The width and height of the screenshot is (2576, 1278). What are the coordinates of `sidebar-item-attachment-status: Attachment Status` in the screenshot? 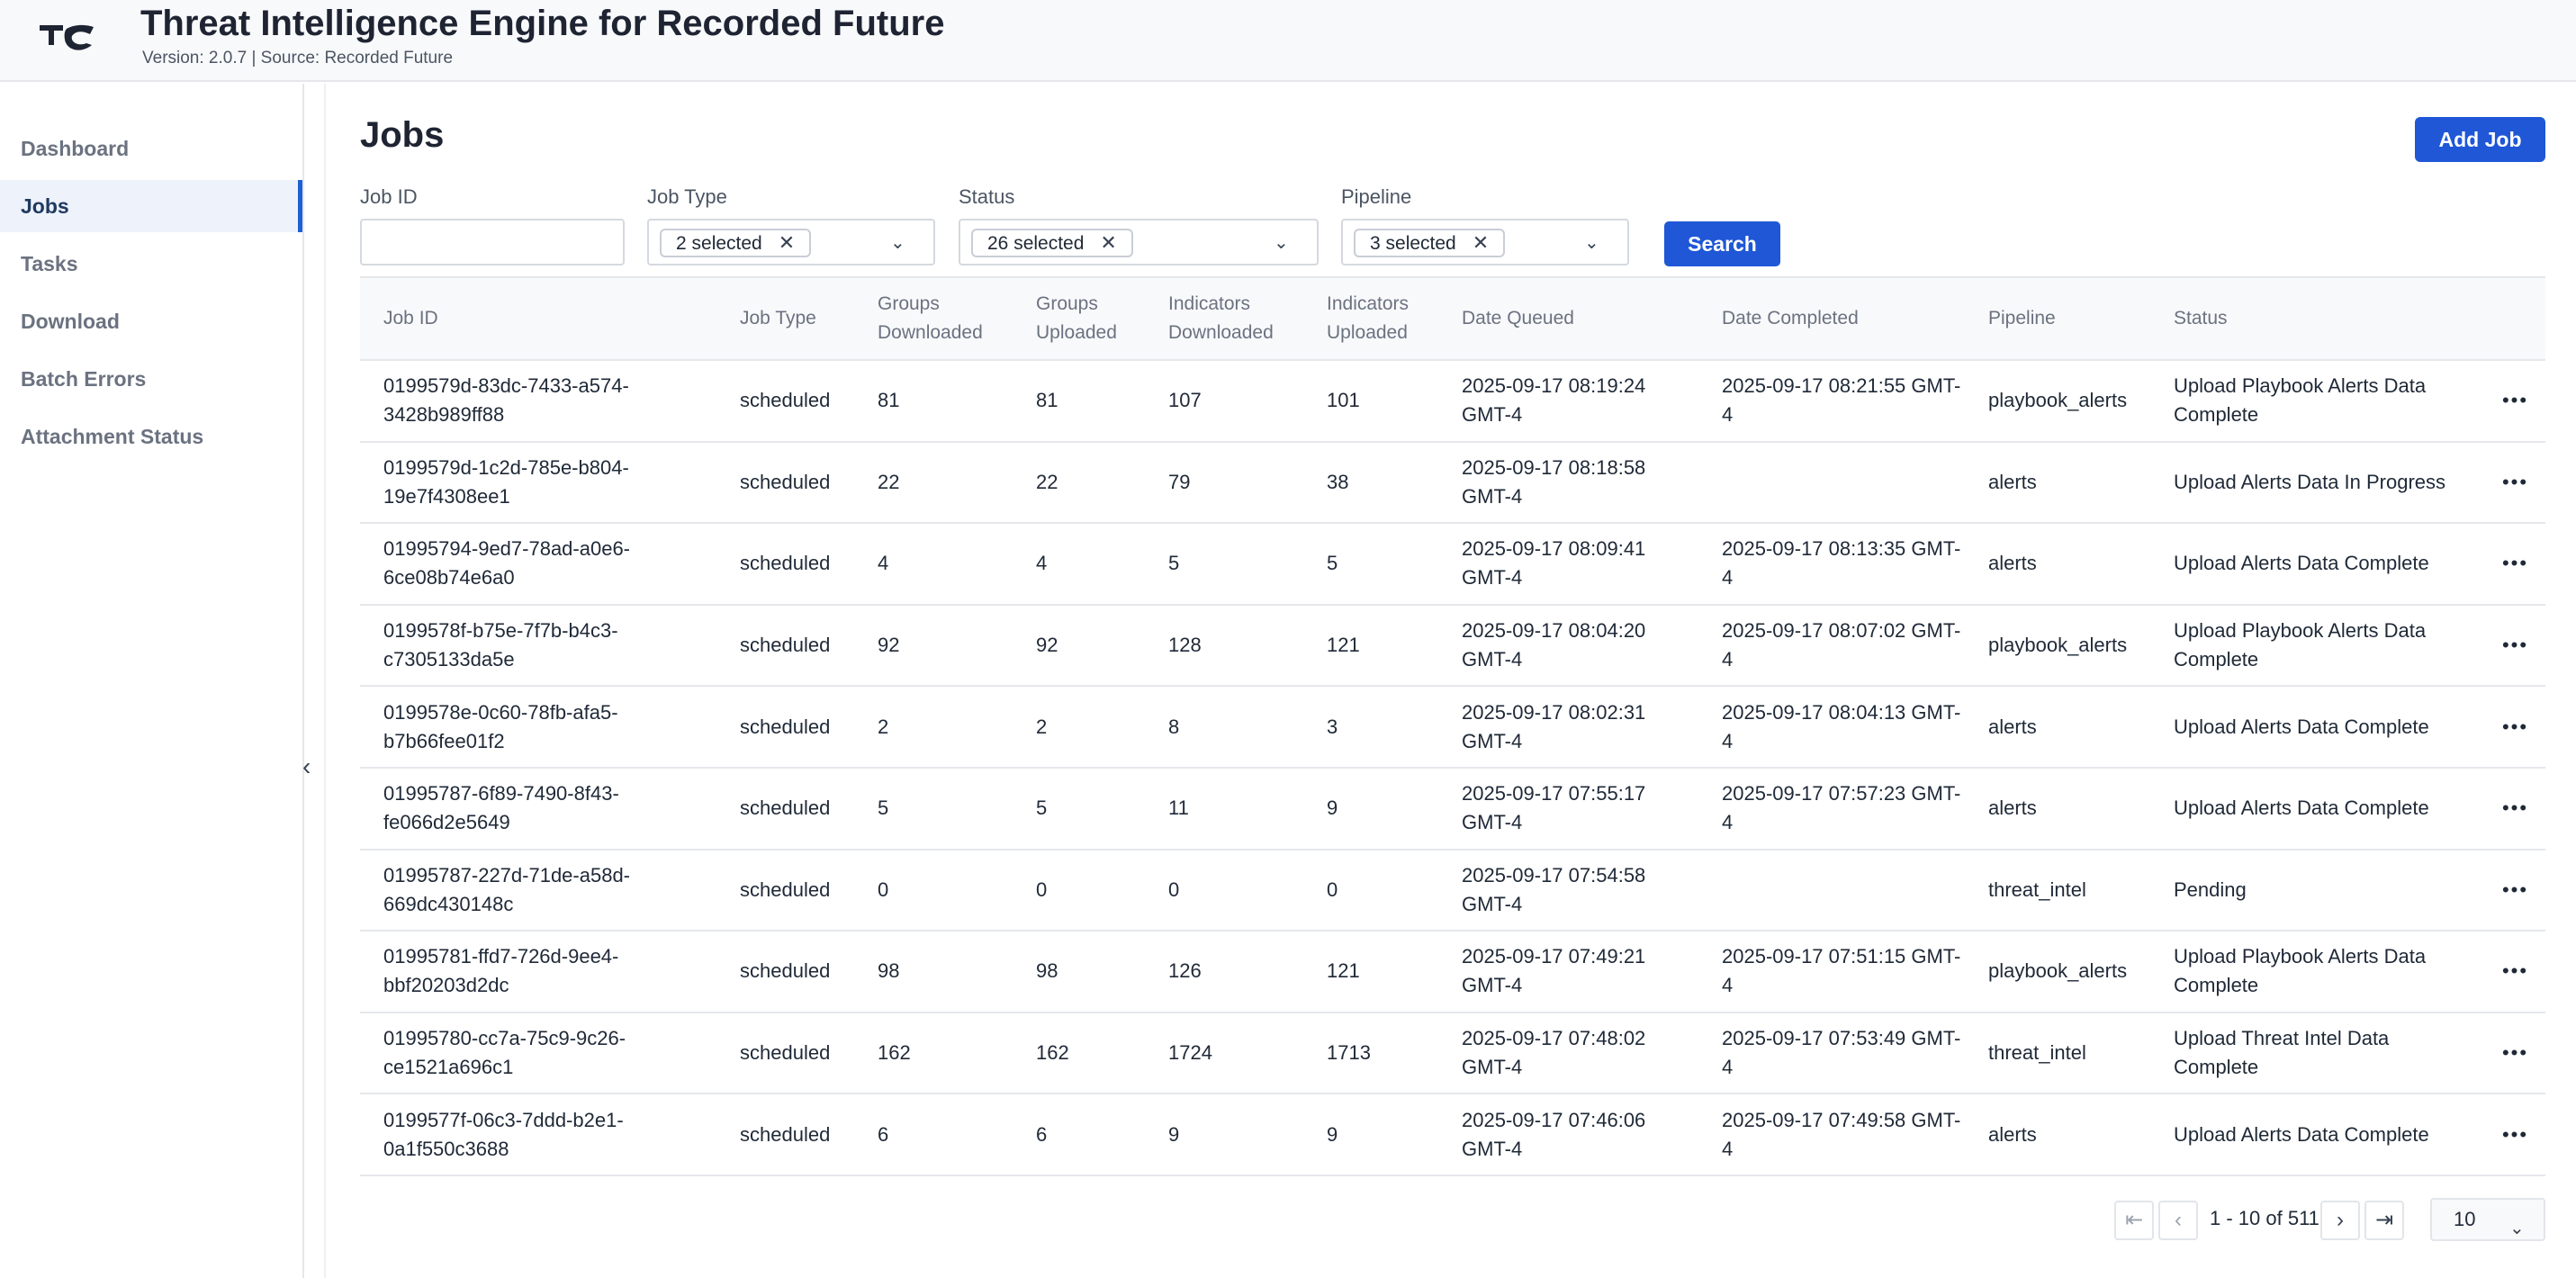 It's located at (112, 436).